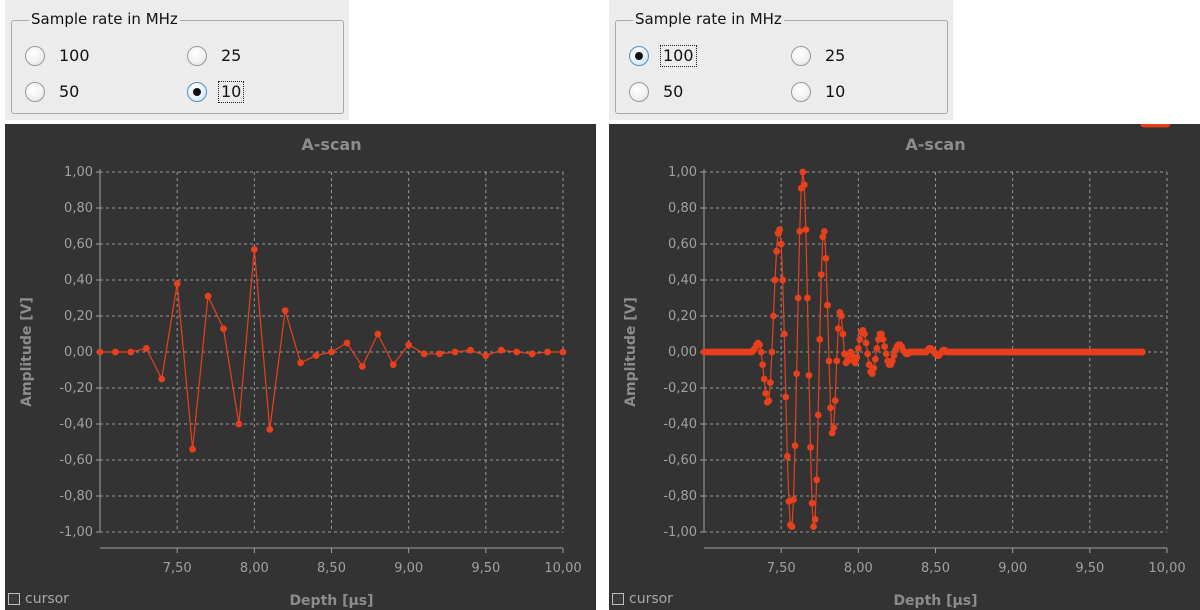  What do you see at coordinates (781, 60) in the screenshot?
I see `sample-rate-group: Sample rate in MHz 100 25 50 10` at bounding box center [781, 60].